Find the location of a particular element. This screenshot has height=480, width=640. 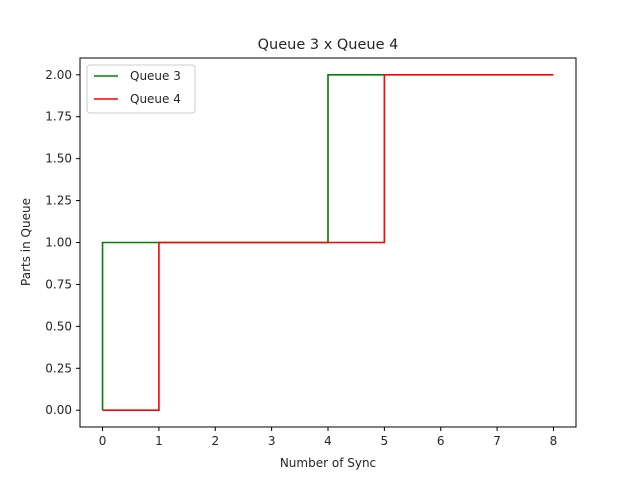

x-tick-label: 3 is located at coordinates (272, 441).